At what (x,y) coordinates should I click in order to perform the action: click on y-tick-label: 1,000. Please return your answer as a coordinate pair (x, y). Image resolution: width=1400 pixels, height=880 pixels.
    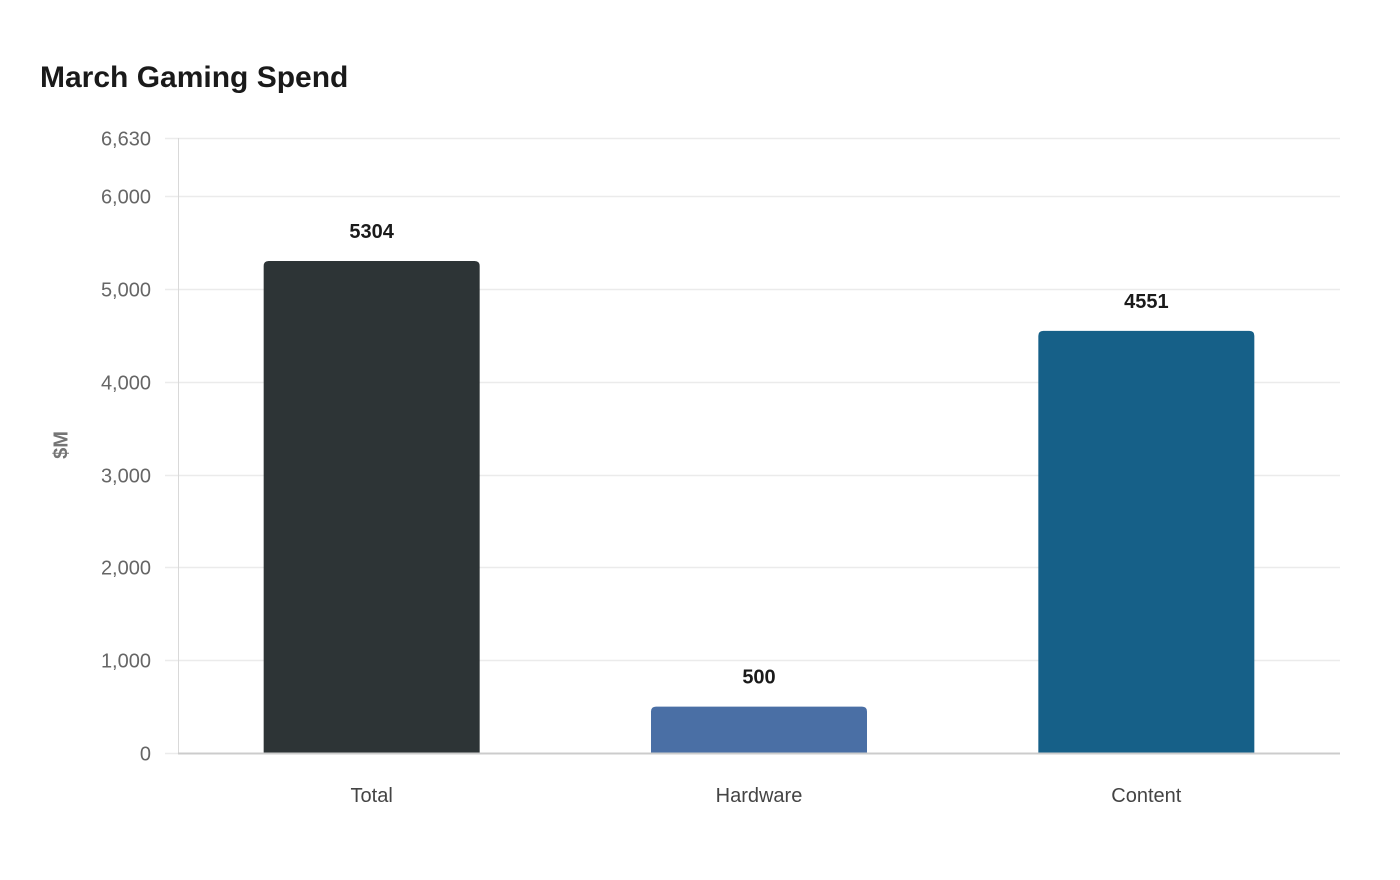
    Looking at the image, I should click on (126, 662).